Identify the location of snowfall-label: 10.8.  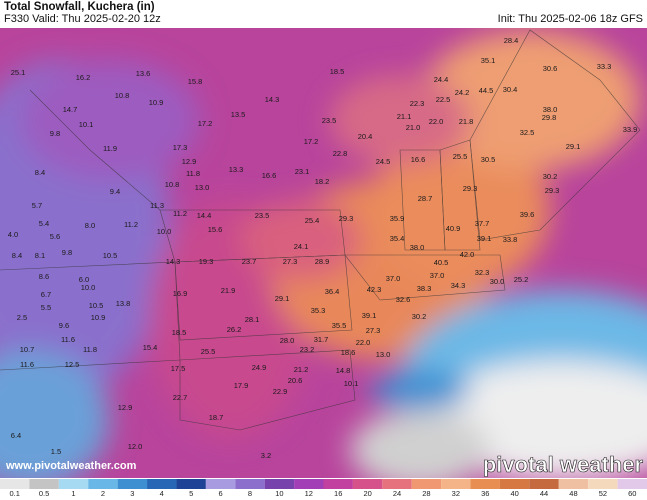
(172, 184).